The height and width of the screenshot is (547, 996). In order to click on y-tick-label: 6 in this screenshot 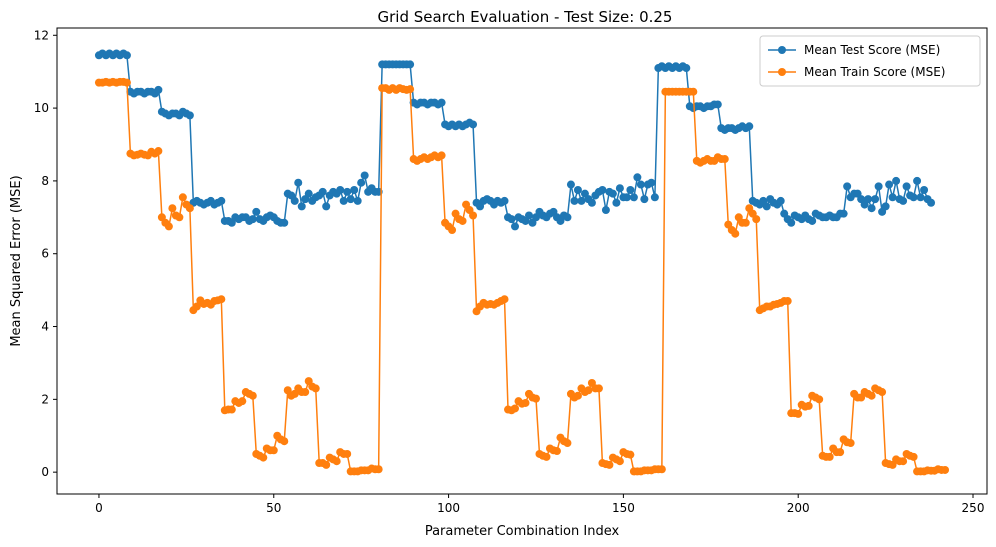, I will do `click(45, 254)`.